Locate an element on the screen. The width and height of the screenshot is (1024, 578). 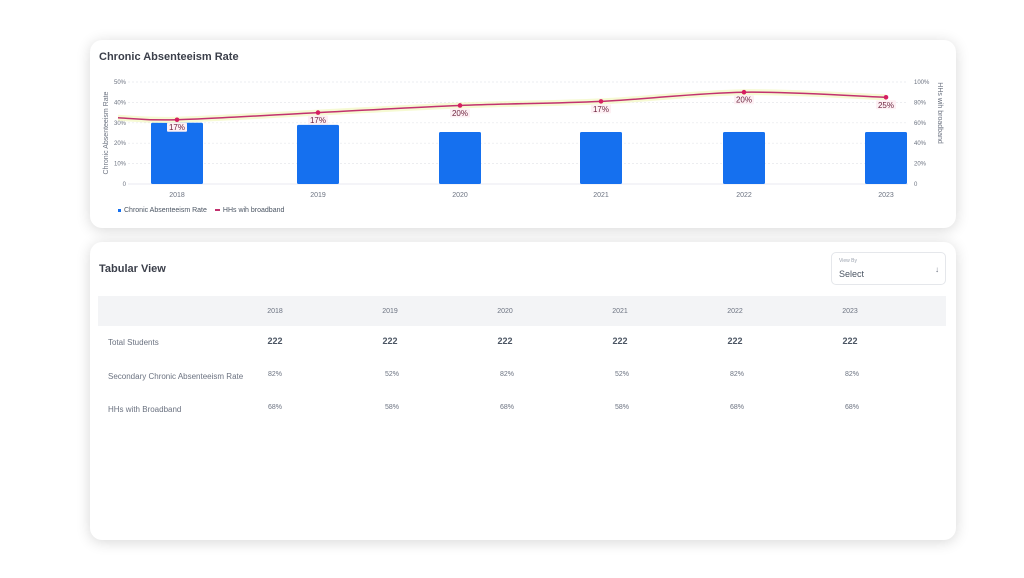
line-marker-icon is located at coordinates (217, 210).